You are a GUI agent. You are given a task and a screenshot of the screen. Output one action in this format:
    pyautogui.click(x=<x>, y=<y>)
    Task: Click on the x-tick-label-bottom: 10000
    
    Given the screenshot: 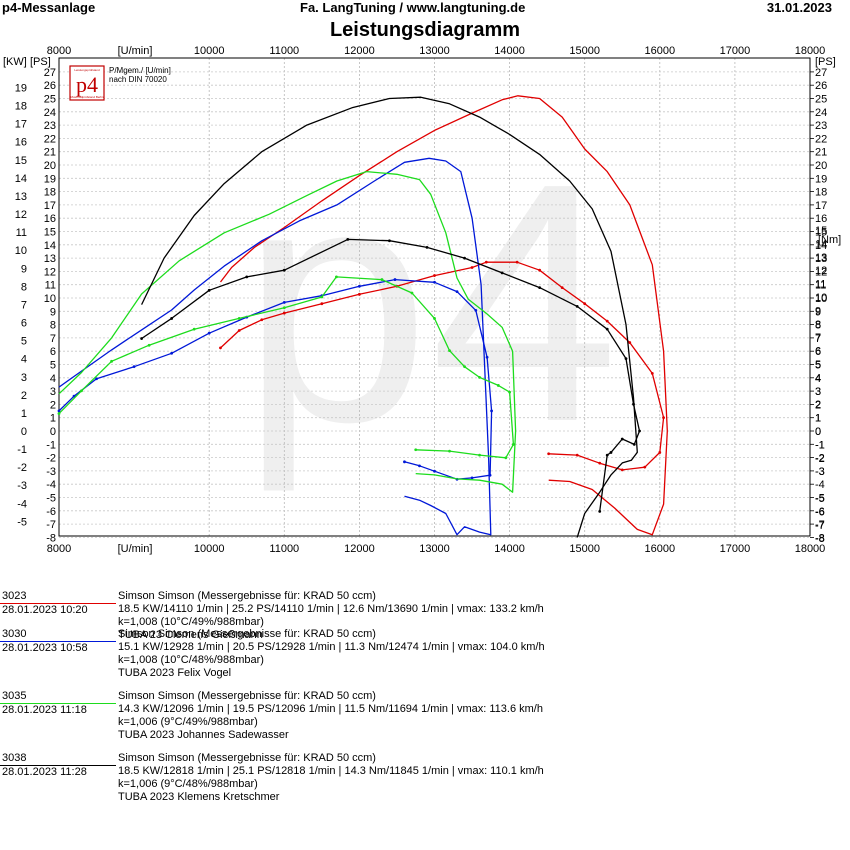 What is the action you would take?
    pyautogui.click(x=209, y=549)
    